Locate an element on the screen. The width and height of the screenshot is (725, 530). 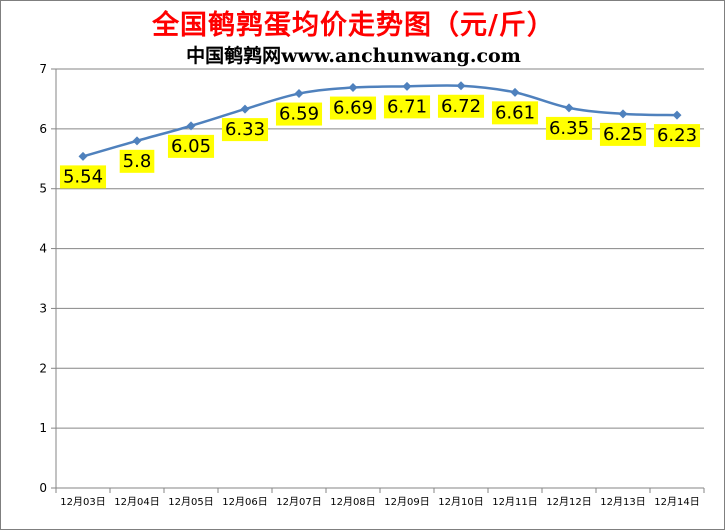
x-tick-label: 12月05日 is located at coordinates (190, 502).